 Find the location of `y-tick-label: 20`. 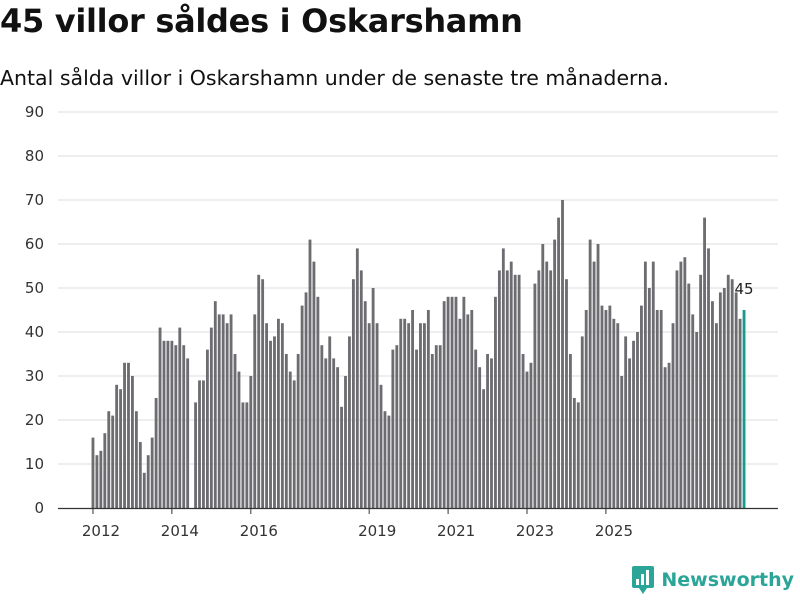

y-tick-label: 20 is located at coordinates (34, 420).